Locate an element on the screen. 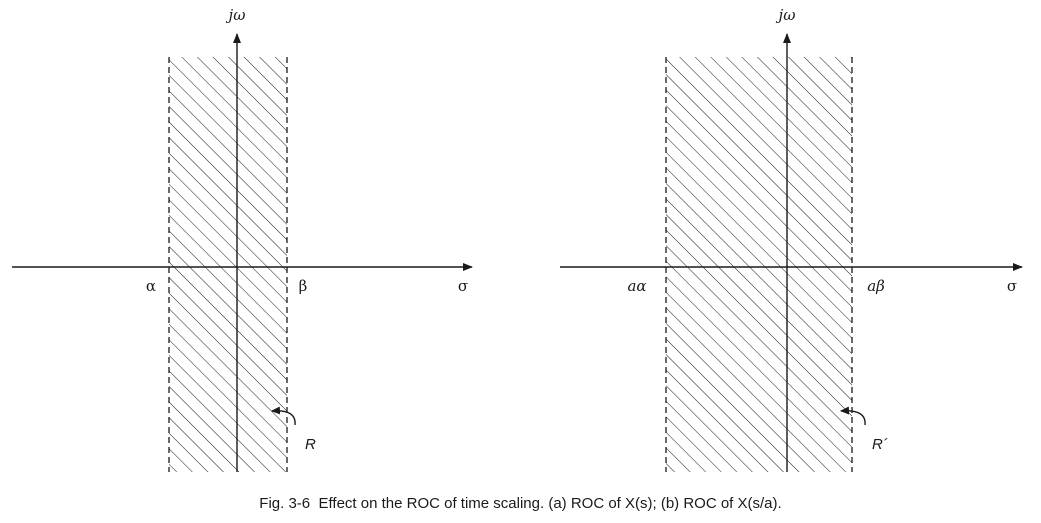 This screenshot has height=523, width=1041. roc-region-a is located at coordinates (228, 264).